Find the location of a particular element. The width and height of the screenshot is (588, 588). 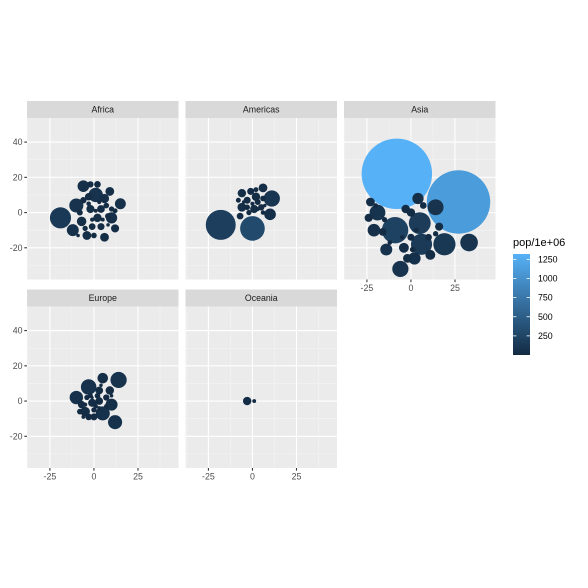

facet-panel-americas: Americas is located at coordinates (261, 190).